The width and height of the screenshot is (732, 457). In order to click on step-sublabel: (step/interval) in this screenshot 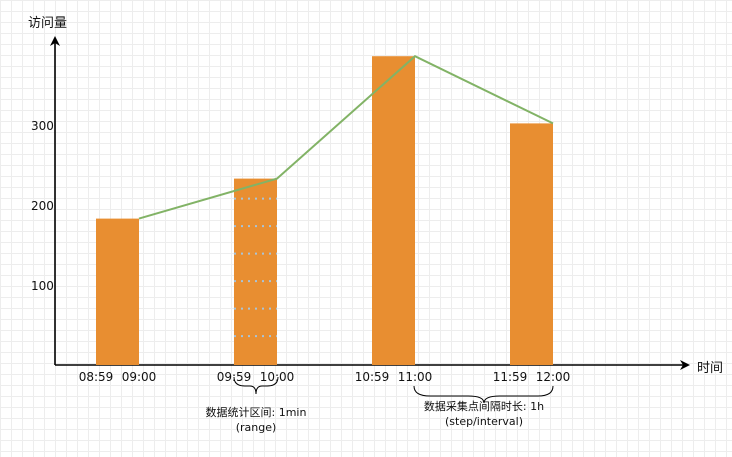, I will do `click(484, 421)`.